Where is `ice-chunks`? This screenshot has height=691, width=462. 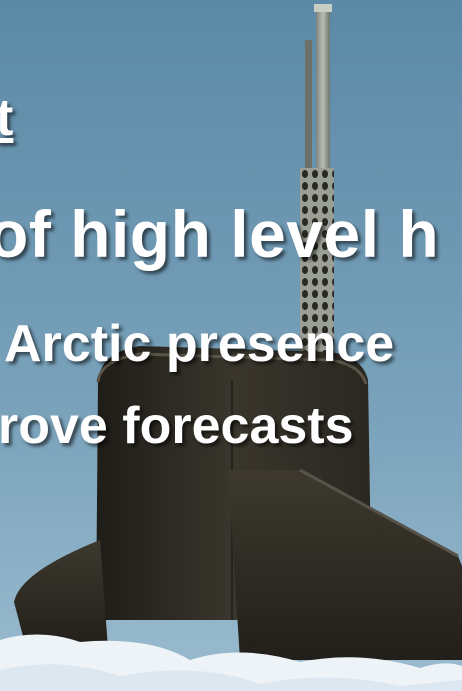
ice-chunks is located at coordinates (231, 677).